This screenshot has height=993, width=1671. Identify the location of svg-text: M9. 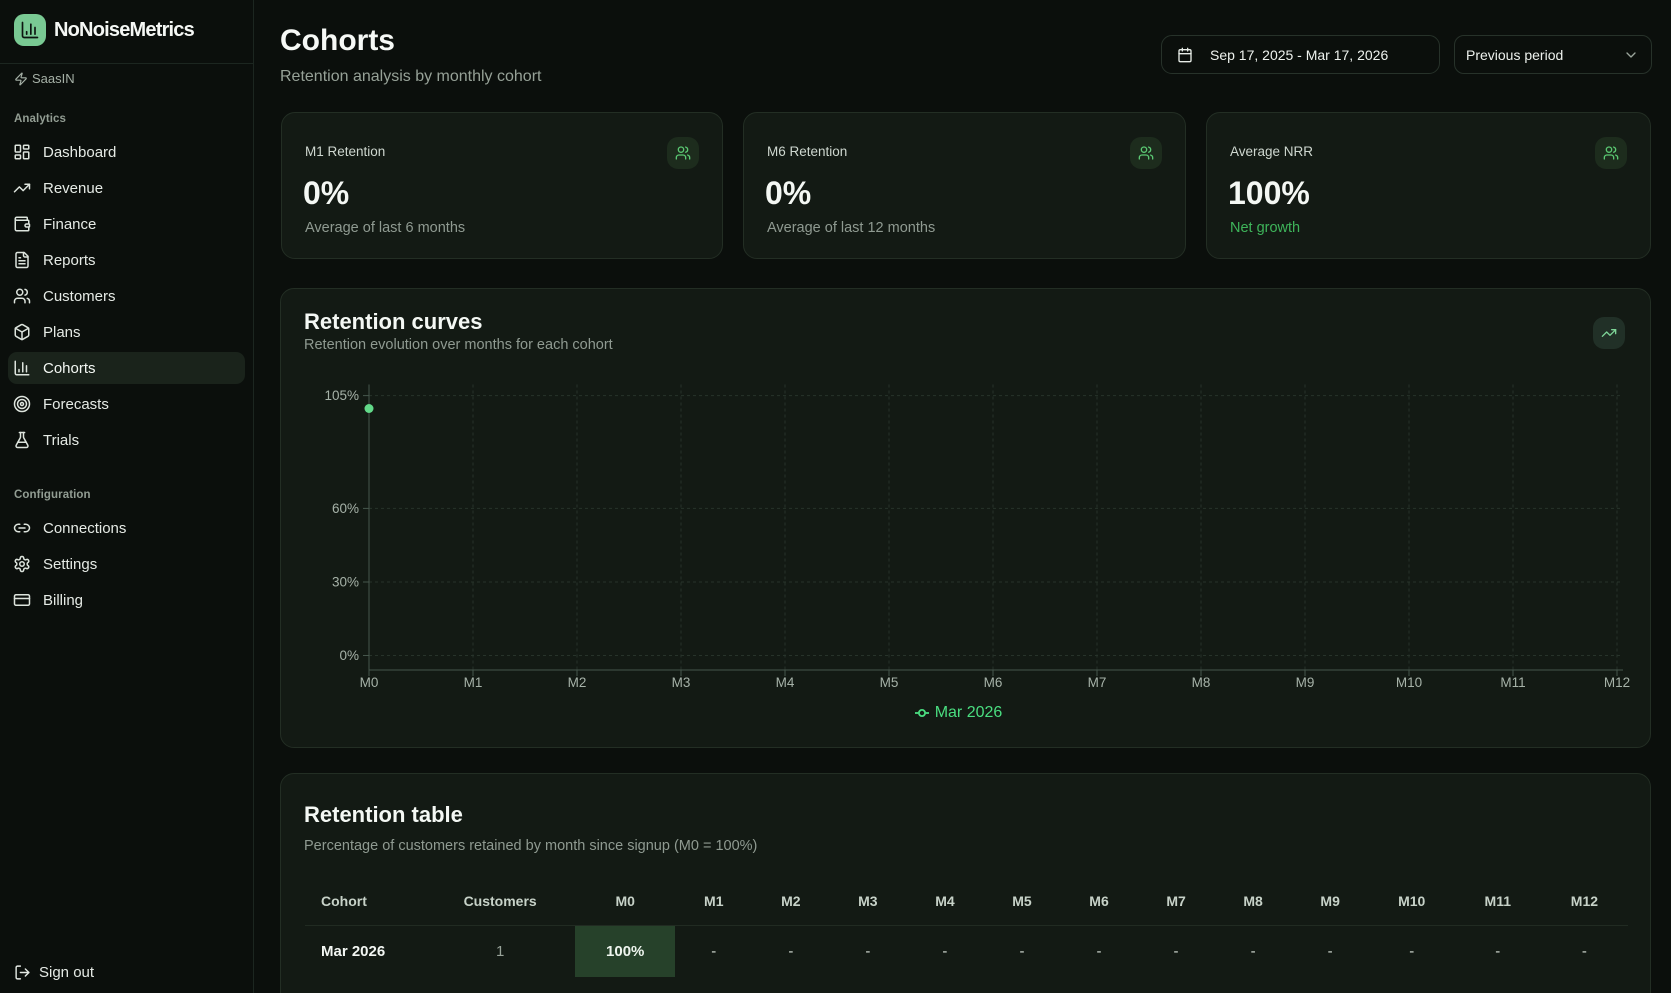
(1305, 682).